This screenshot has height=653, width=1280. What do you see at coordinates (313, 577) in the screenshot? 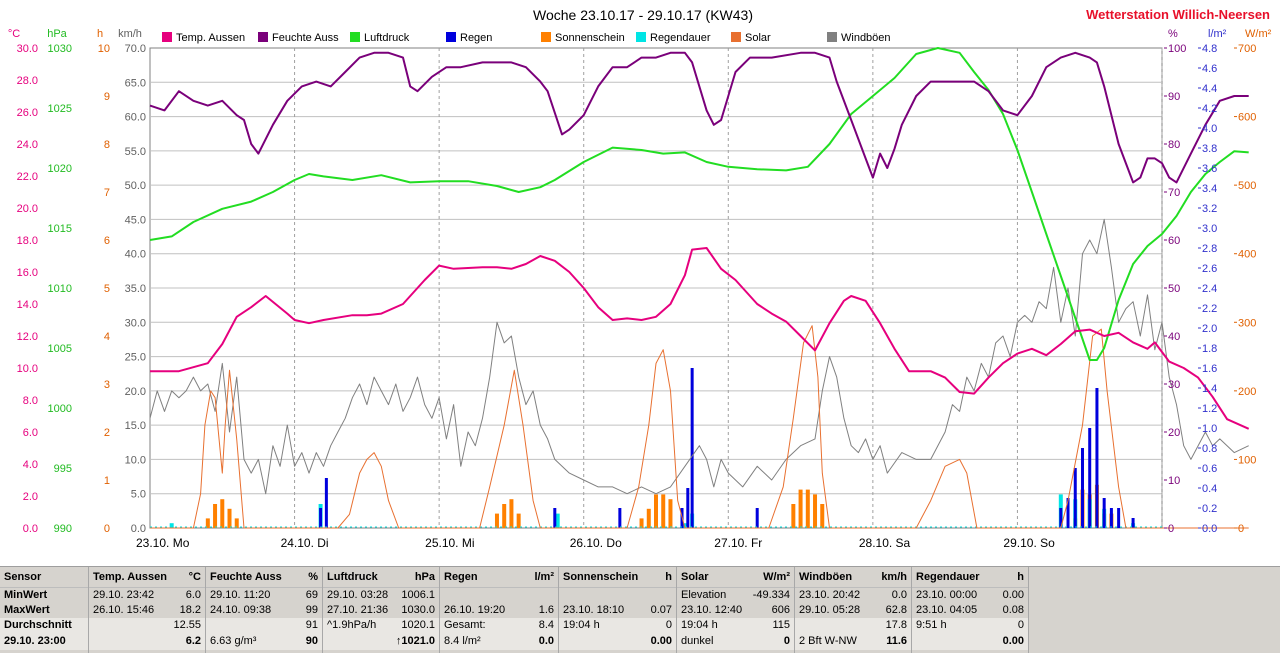
I see `stats-humidity-unit: %` at bounding box center [313, 577].